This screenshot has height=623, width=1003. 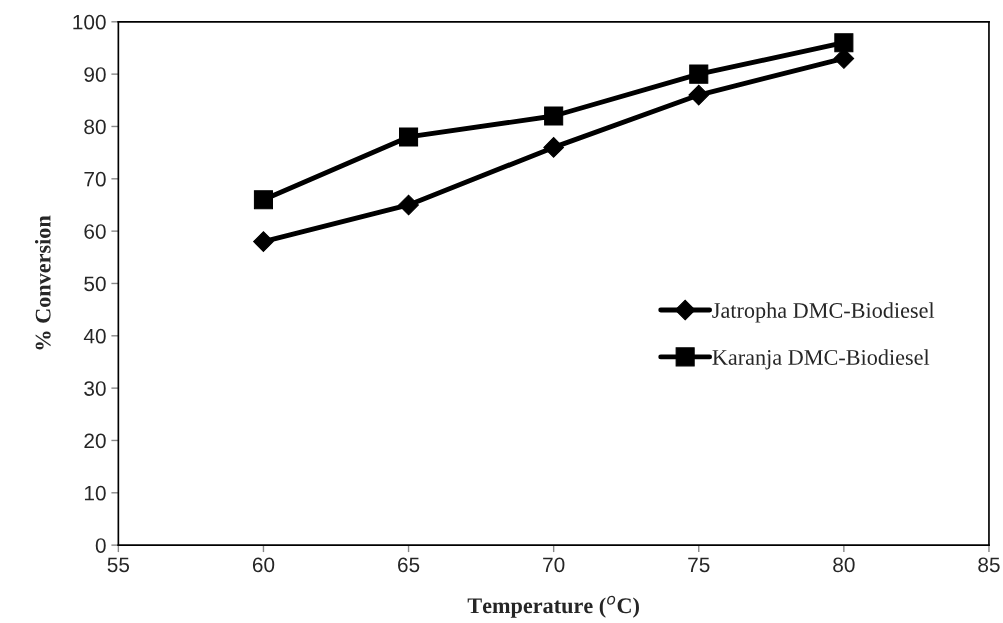 I want to click on x-tick-label: 70, so click(x=554, y=565).